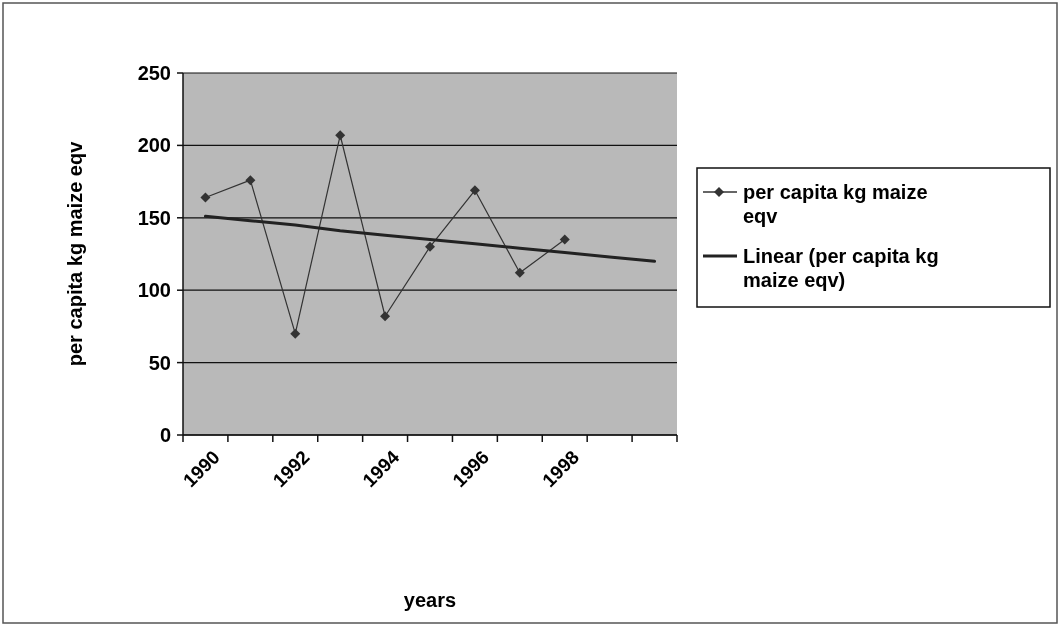  I want to click on legend-label: Linear (per capita kg maize eqv), so click(841, 268).